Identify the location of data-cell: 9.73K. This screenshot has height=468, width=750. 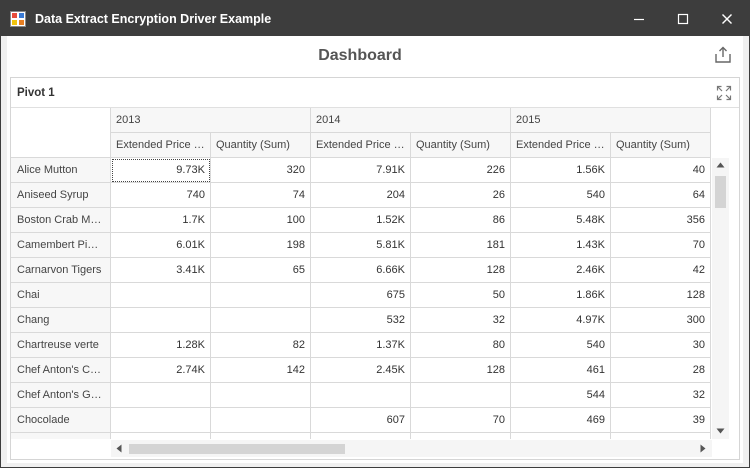
(161, 170).